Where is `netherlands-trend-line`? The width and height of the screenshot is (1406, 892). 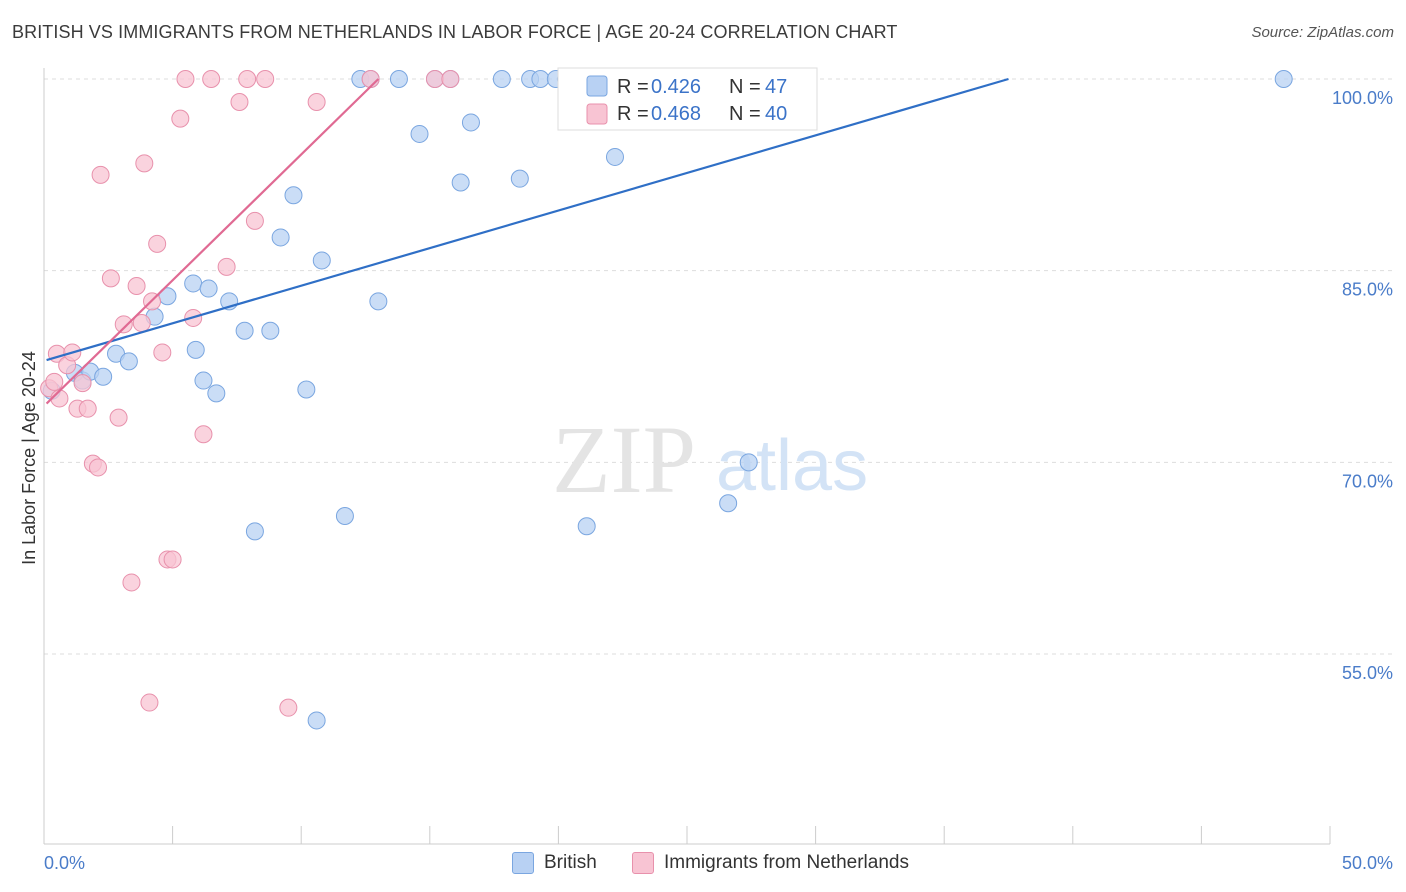
netherlands-trend-line is located at coordinates (212, 241).